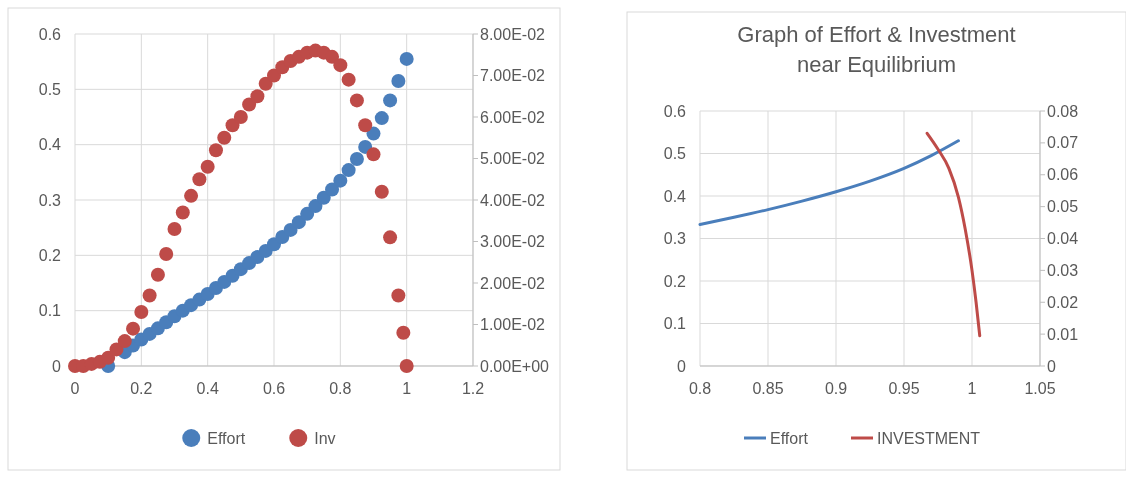 The height and width of the screenshot is (479, 1126). What do you see at coordinates (904, 388) in the screenshot?
I see `x-tick-label: 0.95` at bounding box center [904, 388].